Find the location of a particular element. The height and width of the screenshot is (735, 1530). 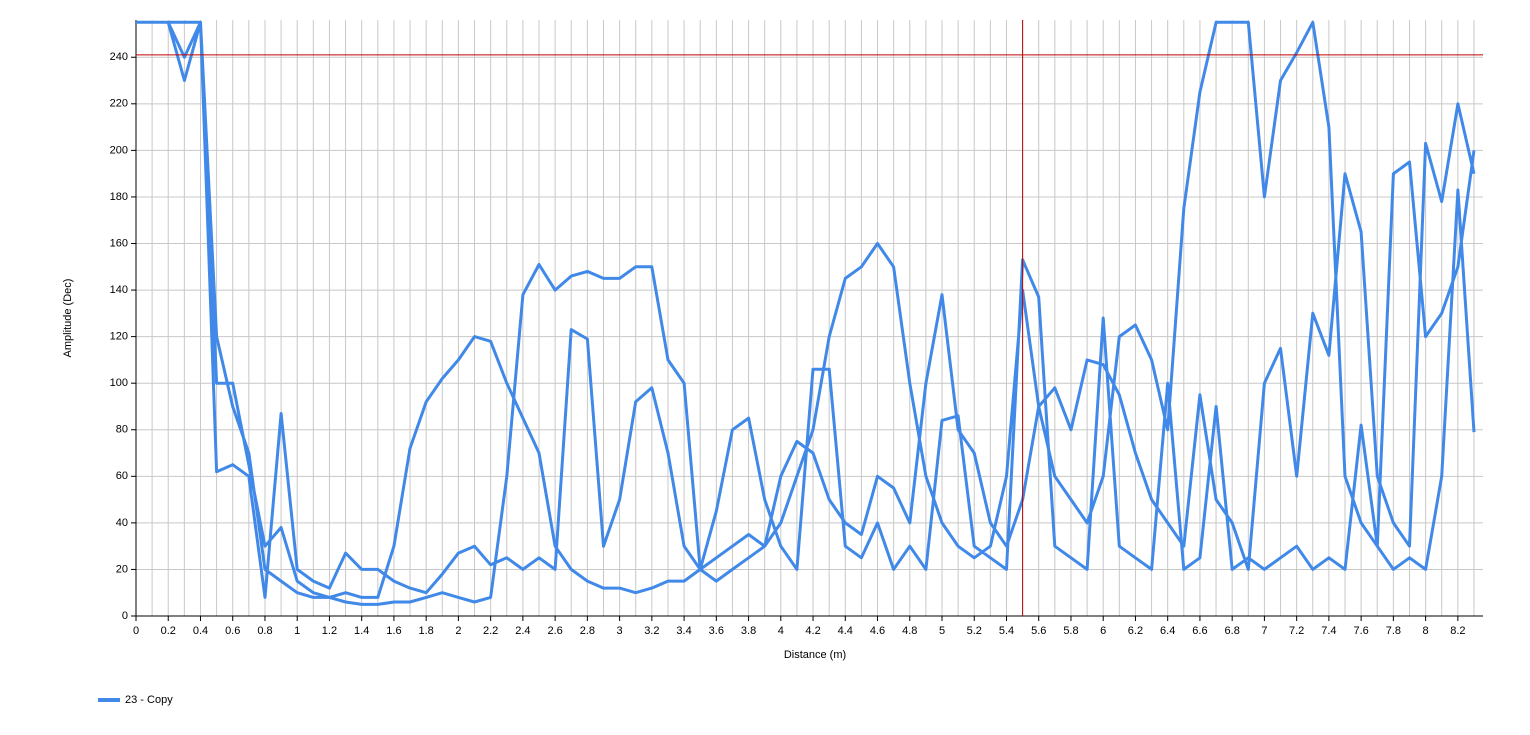

x-tick-label: 6.2 is located at coordinates (1135, 631).